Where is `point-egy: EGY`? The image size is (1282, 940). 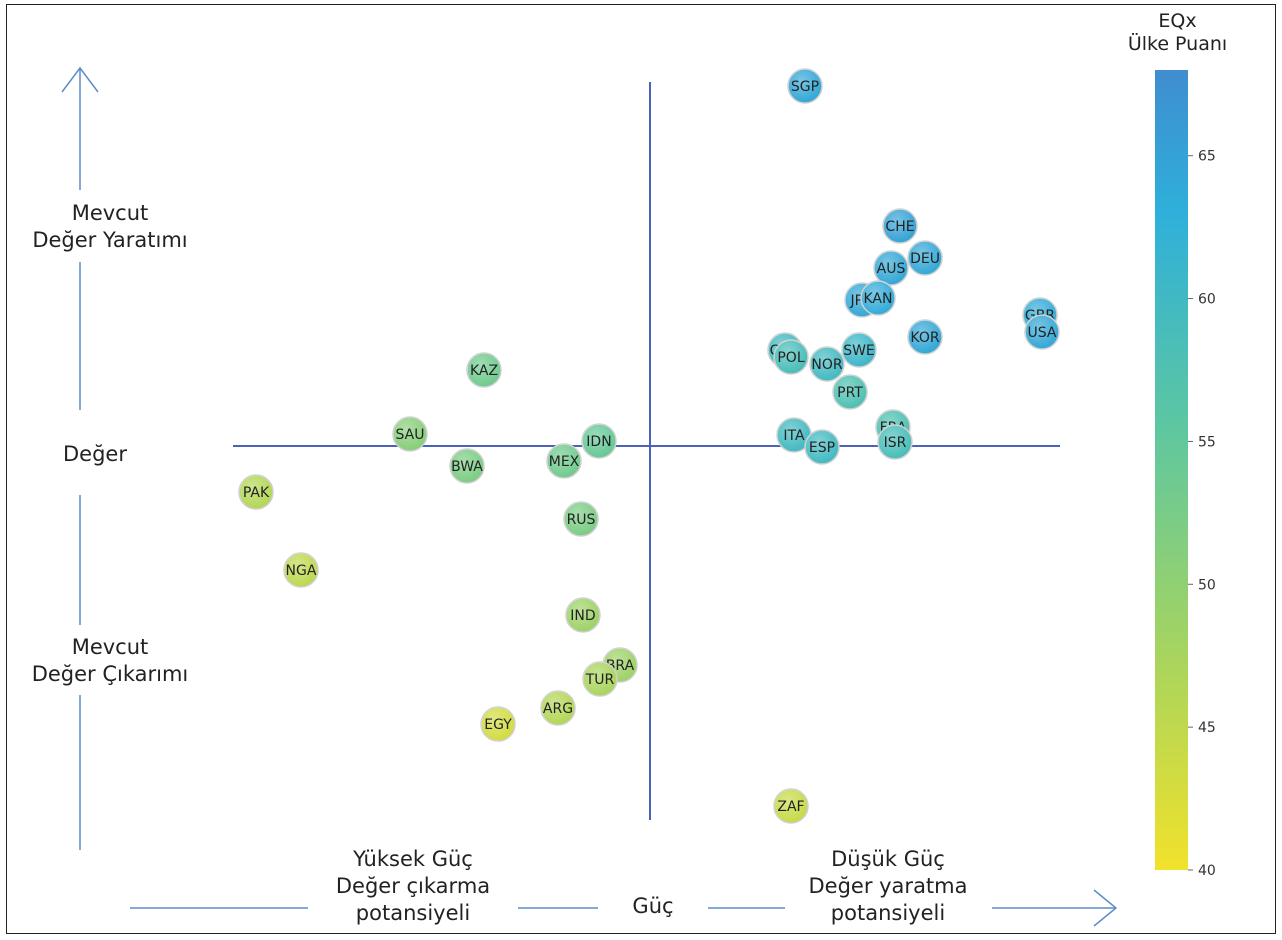 point-egy: EGY is located at coordinates (498, 724).